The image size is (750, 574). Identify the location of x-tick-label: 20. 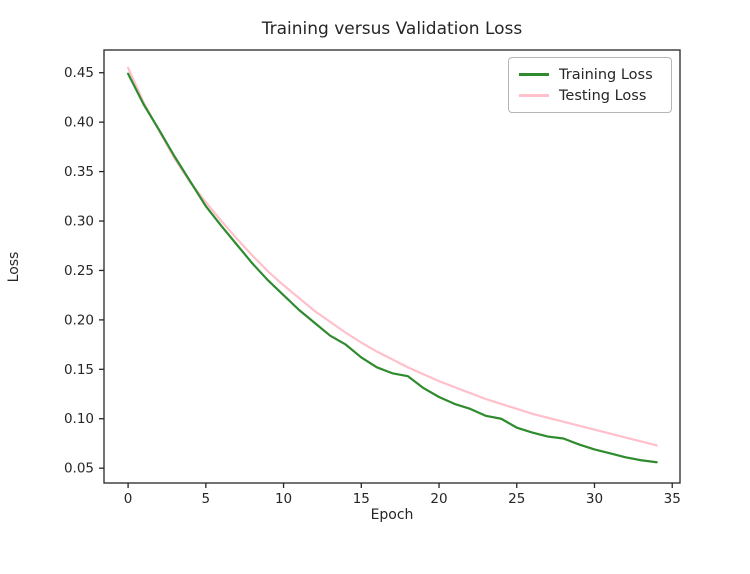
(438, 499).